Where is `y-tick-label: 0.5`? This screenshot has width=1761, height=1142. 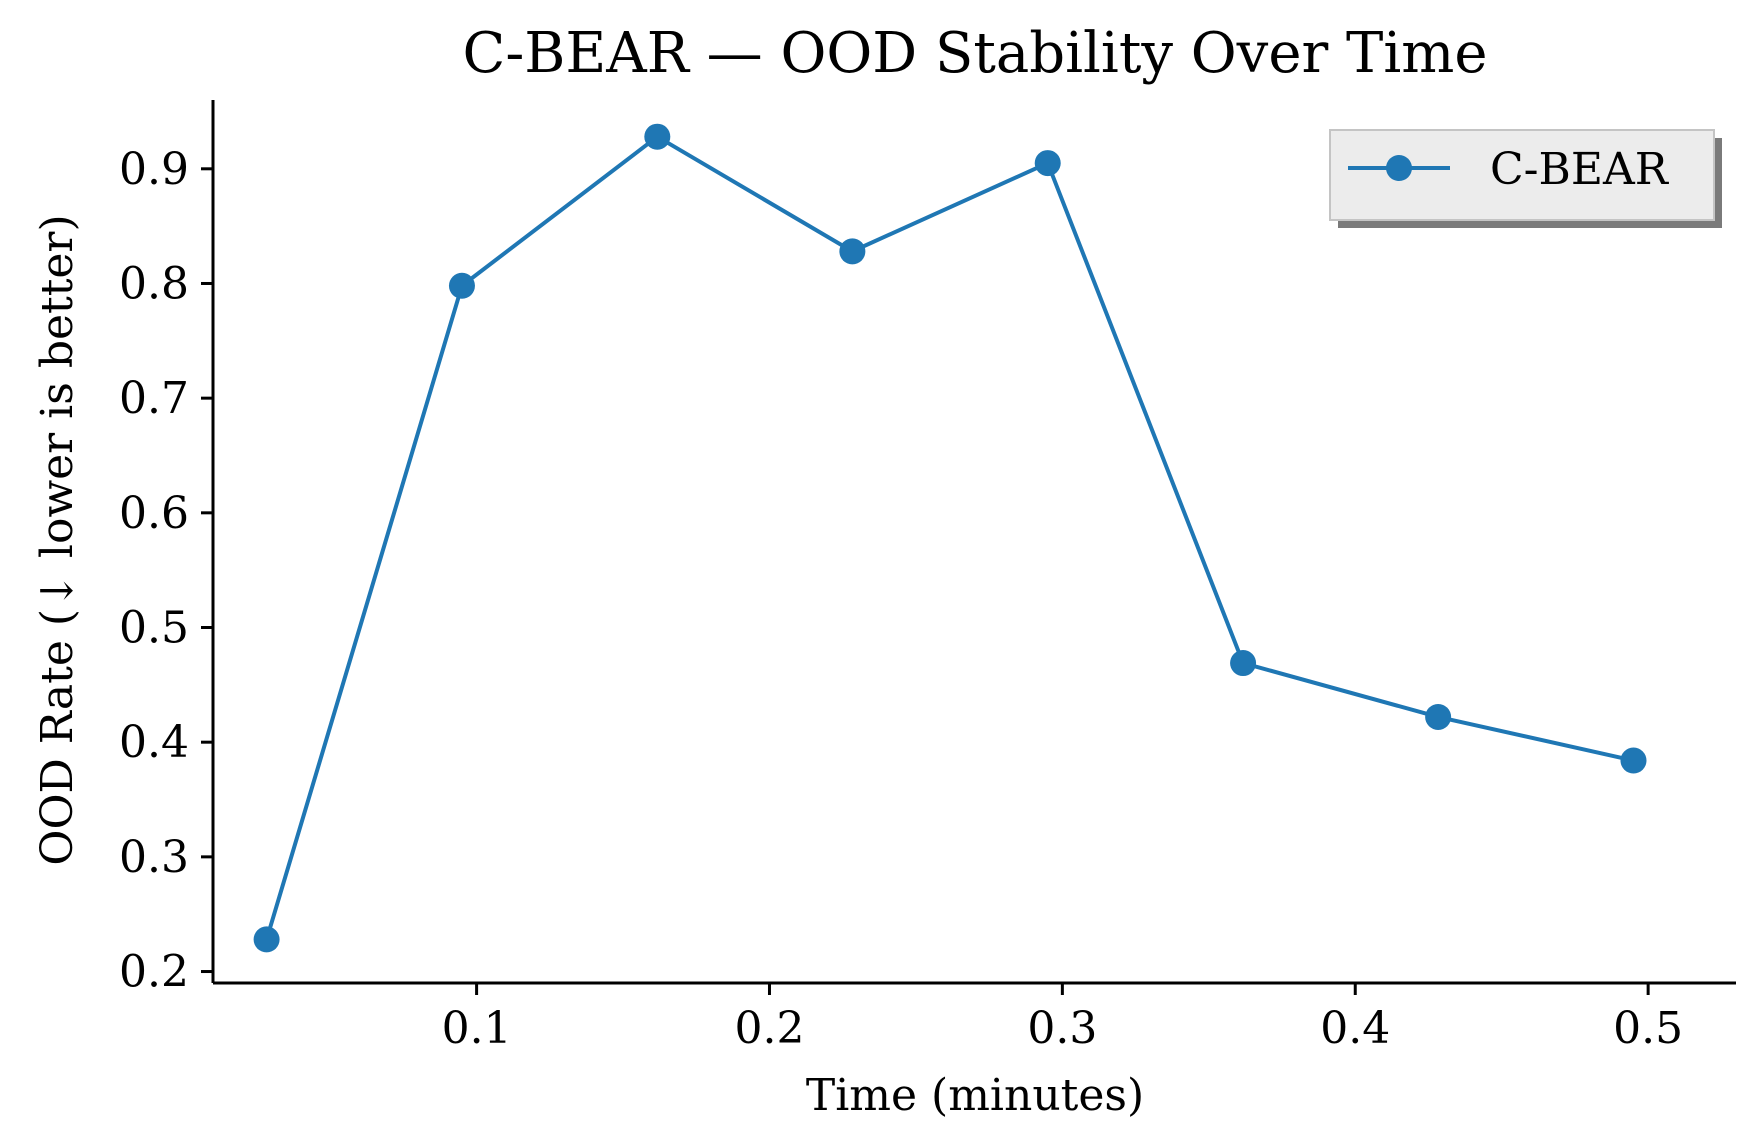
y-tick-label: 0.5 is located at coordinates (154, 628).